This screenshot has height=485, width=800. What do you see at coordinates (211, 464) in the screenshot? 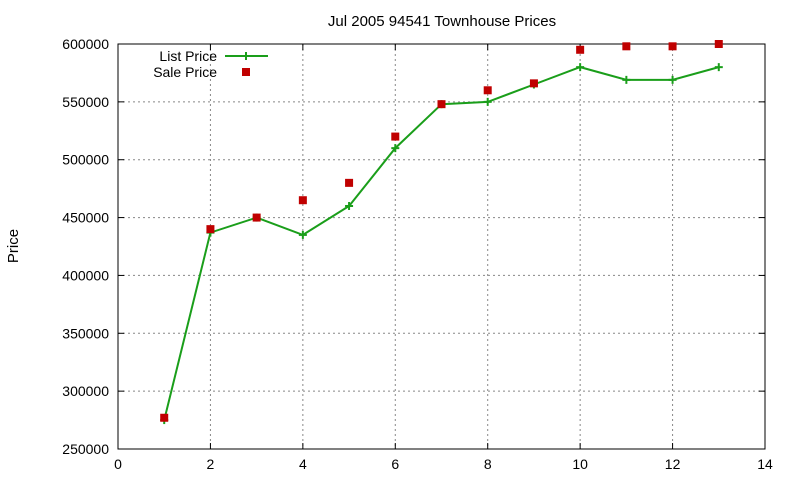
I see `x-tick-label: 2` at bounding box center [211, 464].